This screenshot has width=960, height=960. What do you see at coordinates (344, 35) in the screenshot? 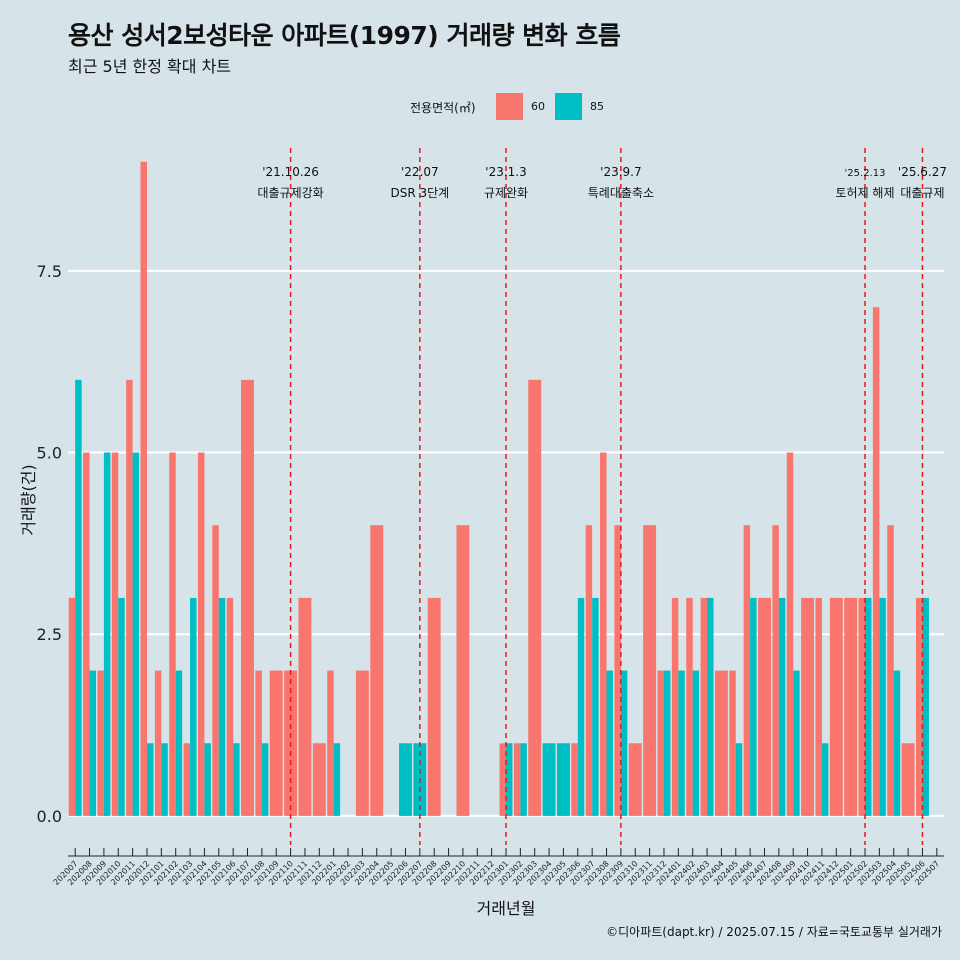
I see `chart-title: 용산 성서2보성타운 아파트(1997) 거래량 변화 흐름` at bounding box center [344, 35].